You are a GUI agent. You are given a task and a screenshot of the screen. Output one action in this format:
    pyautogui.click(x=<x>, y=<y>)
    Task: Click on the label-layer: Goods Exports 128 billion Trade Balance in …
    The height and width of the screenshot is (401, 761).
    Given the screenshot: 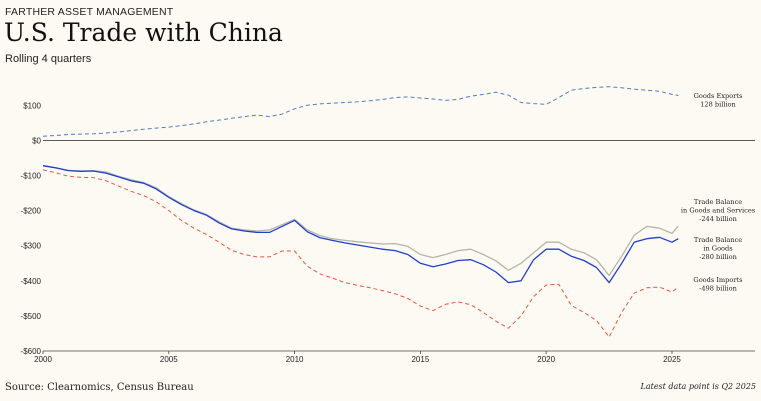 What is the action you would take?
    pyautogui.click(x=718, y=192)
    